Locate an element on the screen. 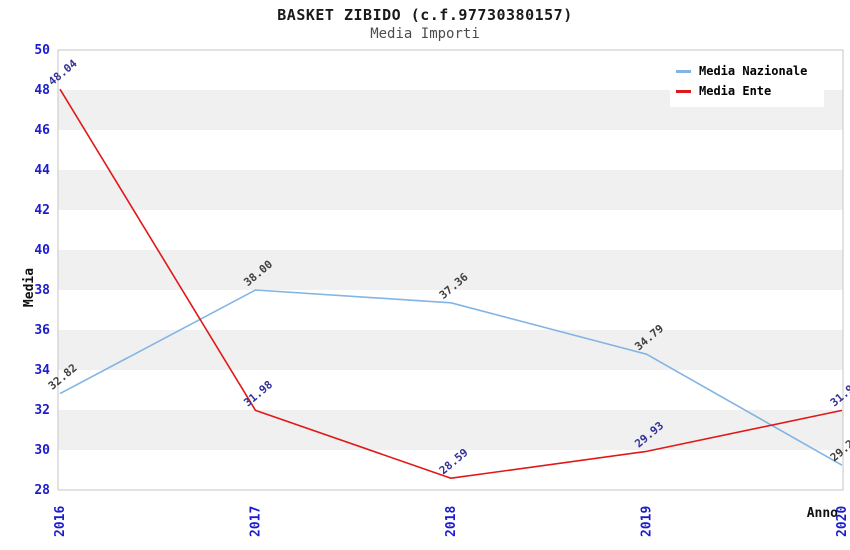 The width and height of the screenshot is (850, 550). x-tick-label: 2017 is located at coordinates (256, 521).